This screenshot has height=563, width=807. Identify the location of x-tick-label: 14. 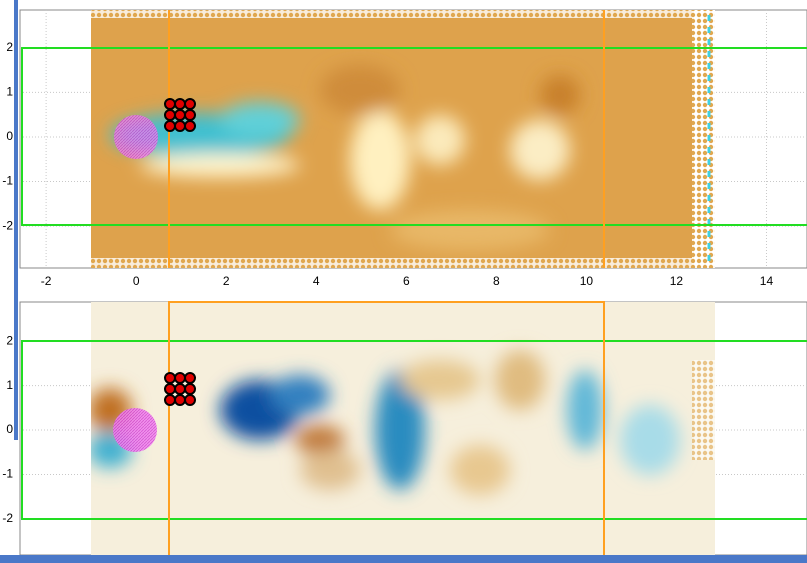
(767, 281).